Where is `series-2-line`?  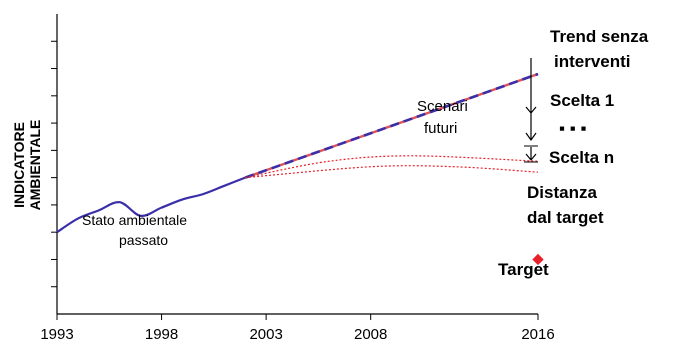
series-2-line is located at coordinates (391, 125).